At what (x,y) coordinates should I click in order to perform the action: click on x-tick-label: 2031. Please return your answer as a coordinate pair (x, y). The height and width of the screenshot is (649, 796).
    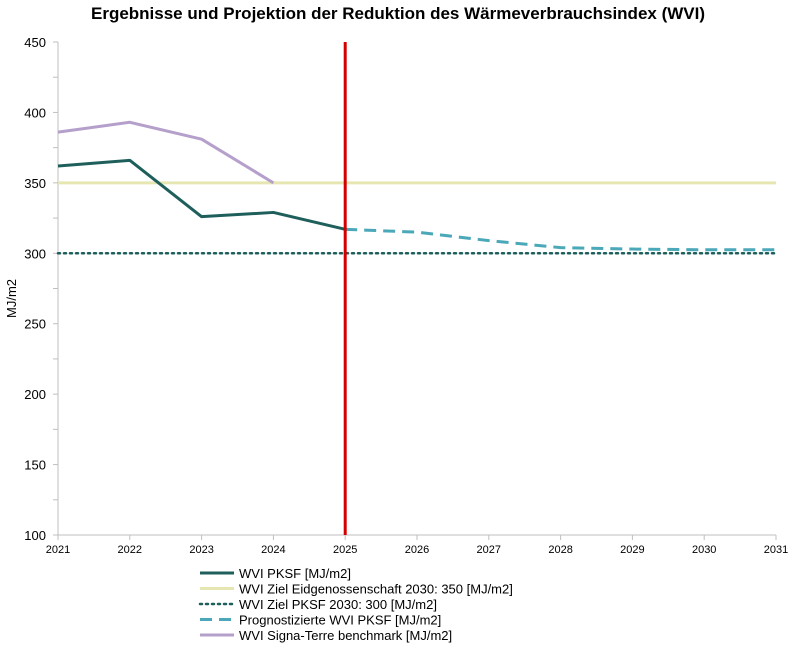
    Looking at the image, I should click on (776, 550).